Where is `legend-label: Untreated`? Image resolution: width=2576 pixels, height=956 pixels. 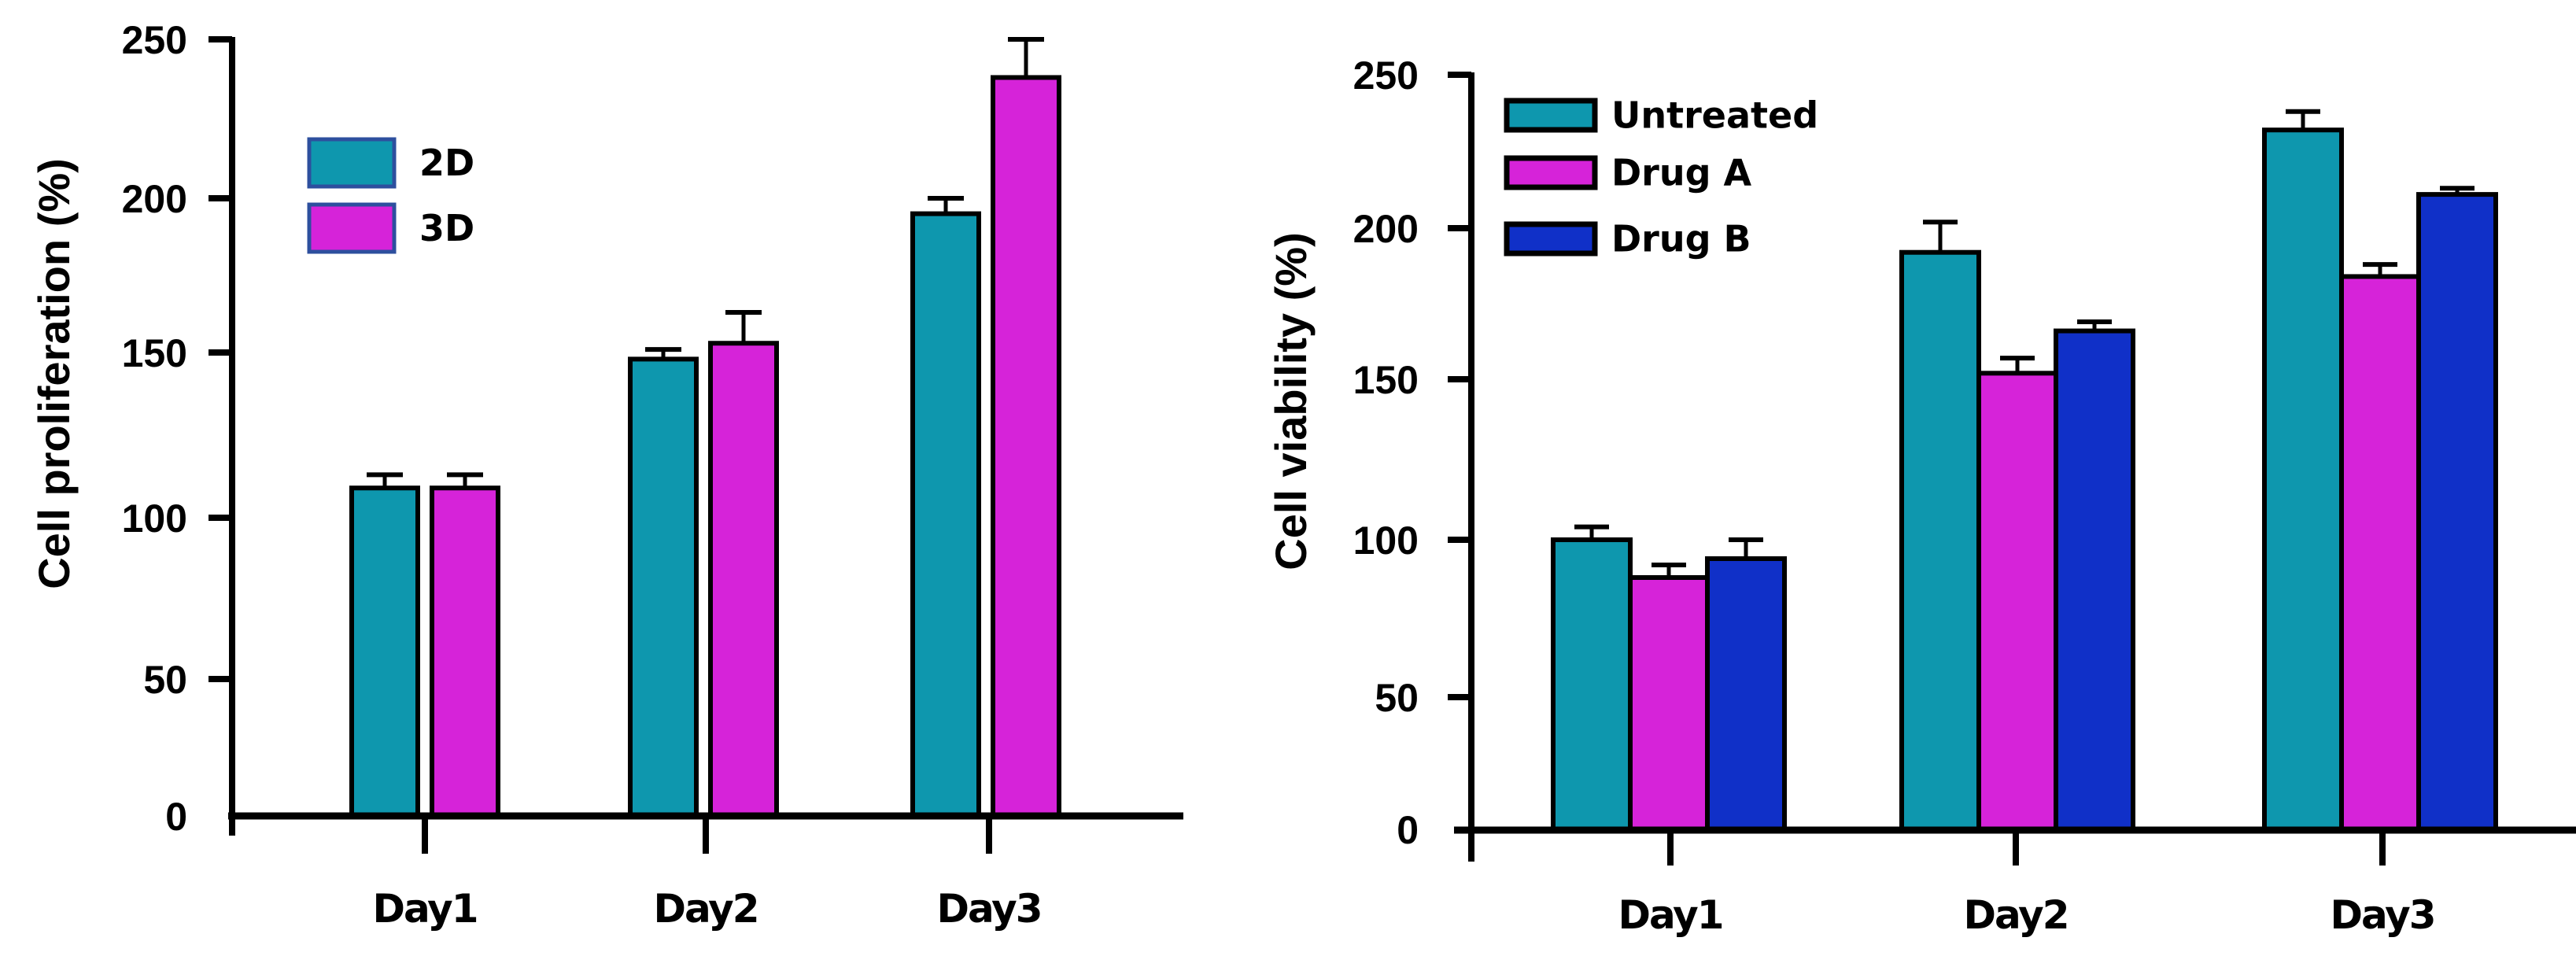
legend-label: Untreated is located at coordinates (1714, 115).